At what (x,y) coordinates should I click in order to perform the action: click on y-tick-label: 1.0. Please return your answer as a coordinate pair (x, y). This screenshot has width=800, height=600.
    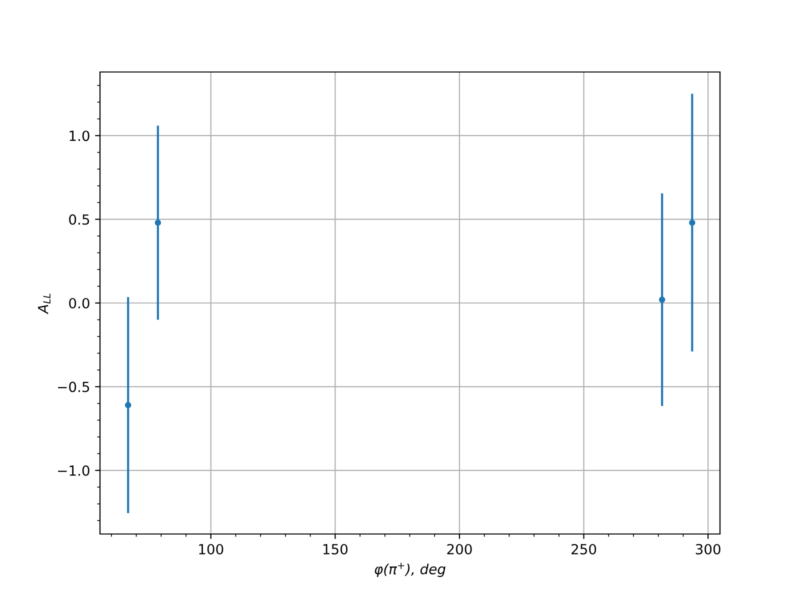
    Looking at the image, I should click on (80, 136).